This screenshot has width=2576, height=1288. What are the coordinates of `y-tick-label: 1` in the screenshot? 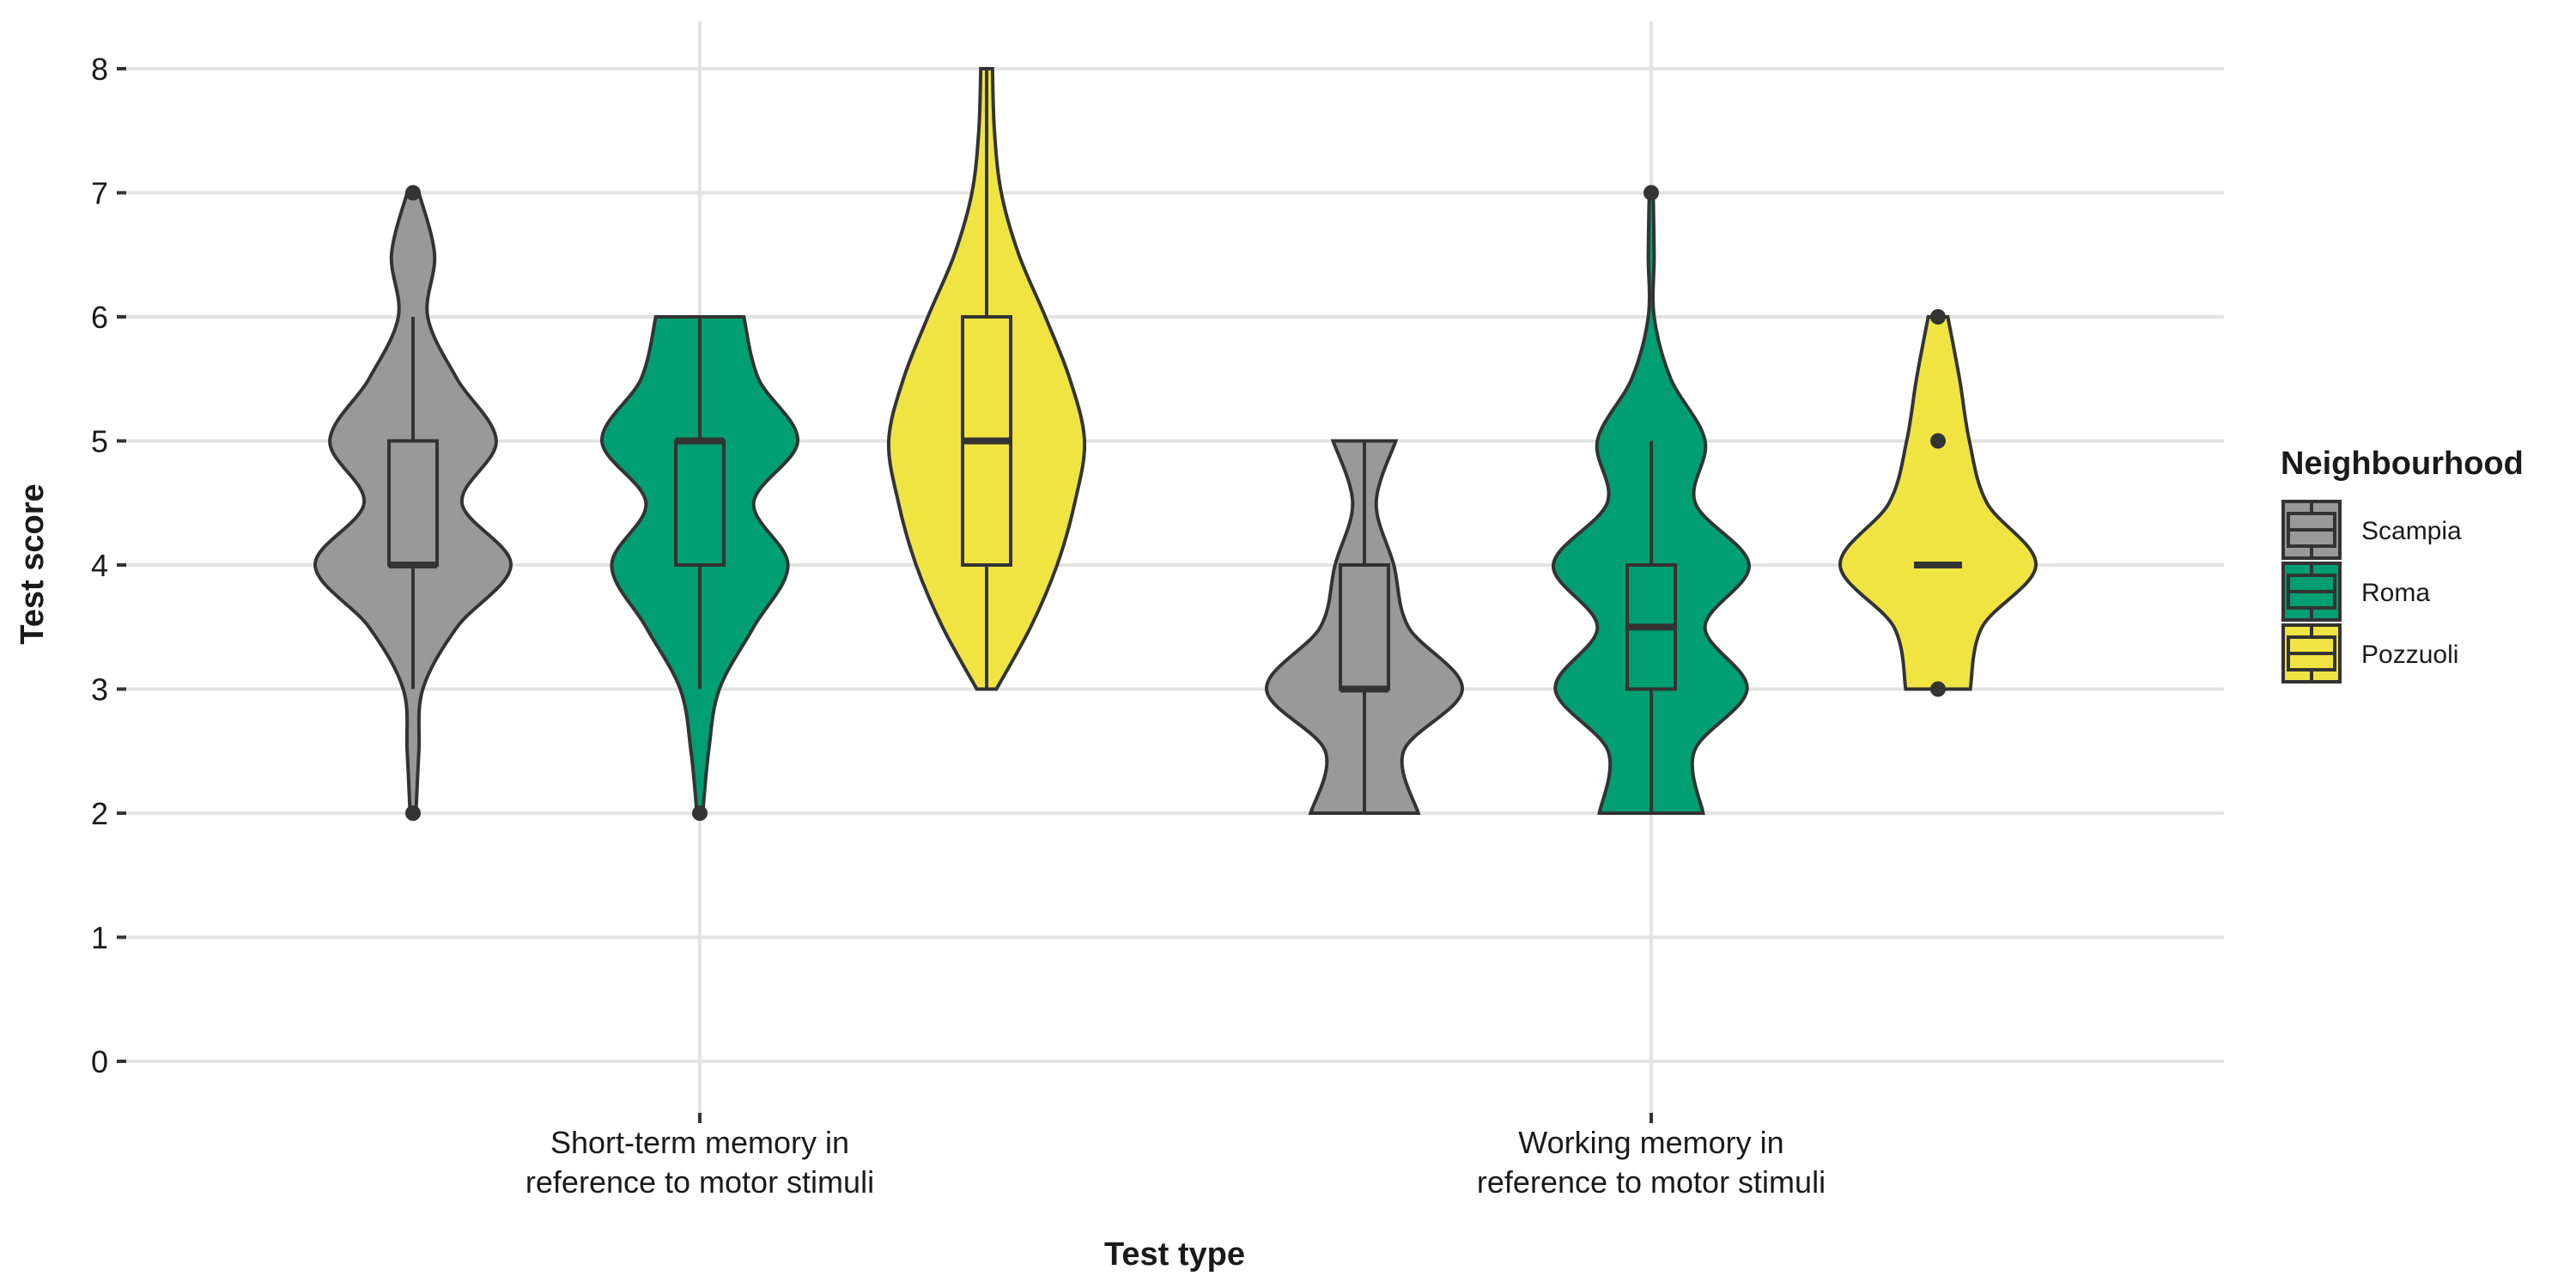 It's located at (99, 938).